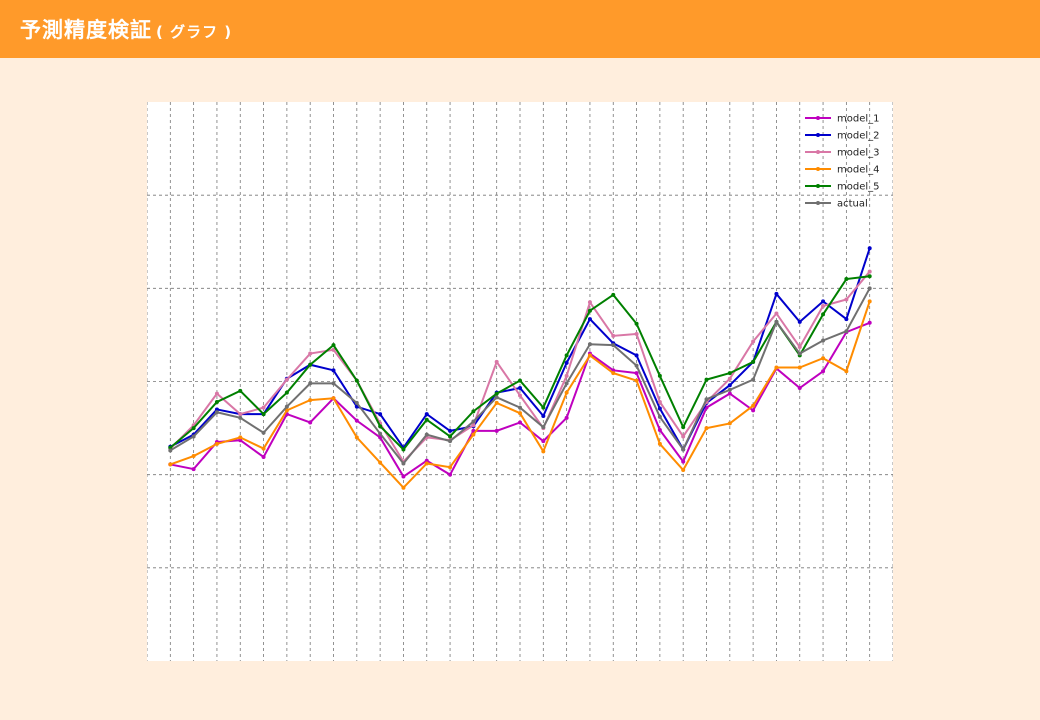  I want to click on legend-label: model_3, so click(858, 153).